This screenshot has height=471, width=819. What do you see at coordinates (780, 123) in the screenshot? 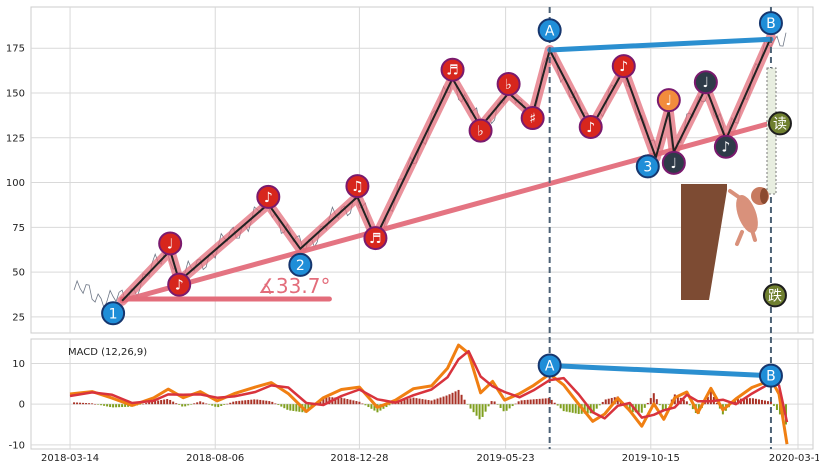
I see `wave-marker-label: 读` at bounding box center [780, 123].